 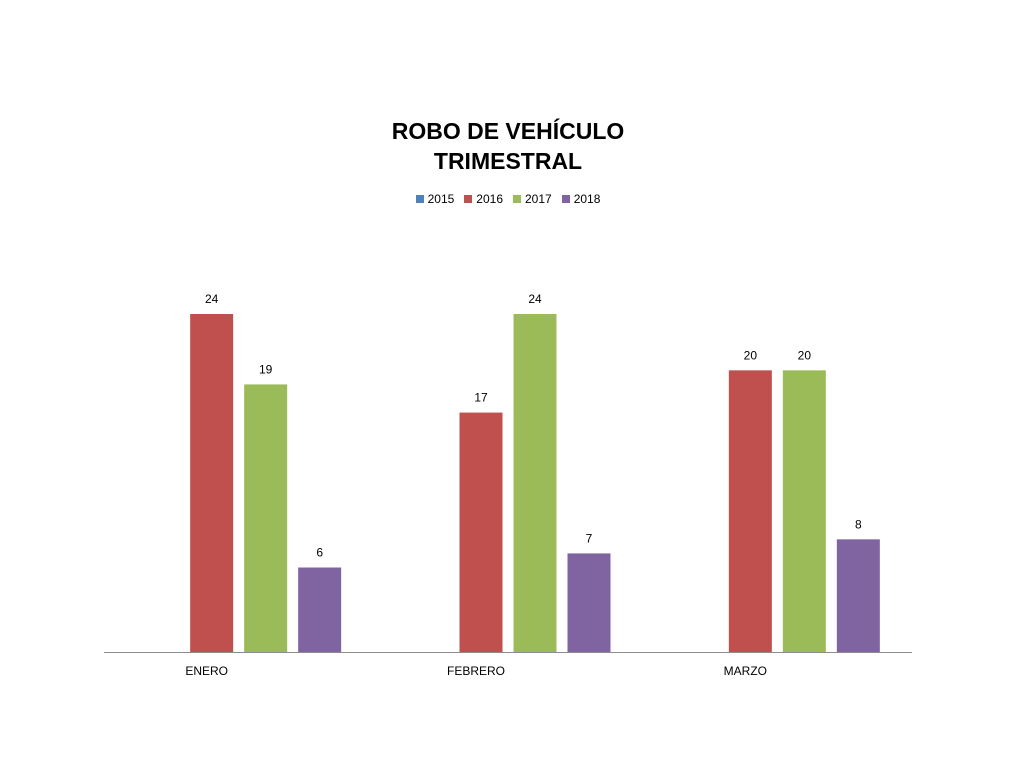 I want to click on legend-swatch-2017, so click(x=517, y=199).